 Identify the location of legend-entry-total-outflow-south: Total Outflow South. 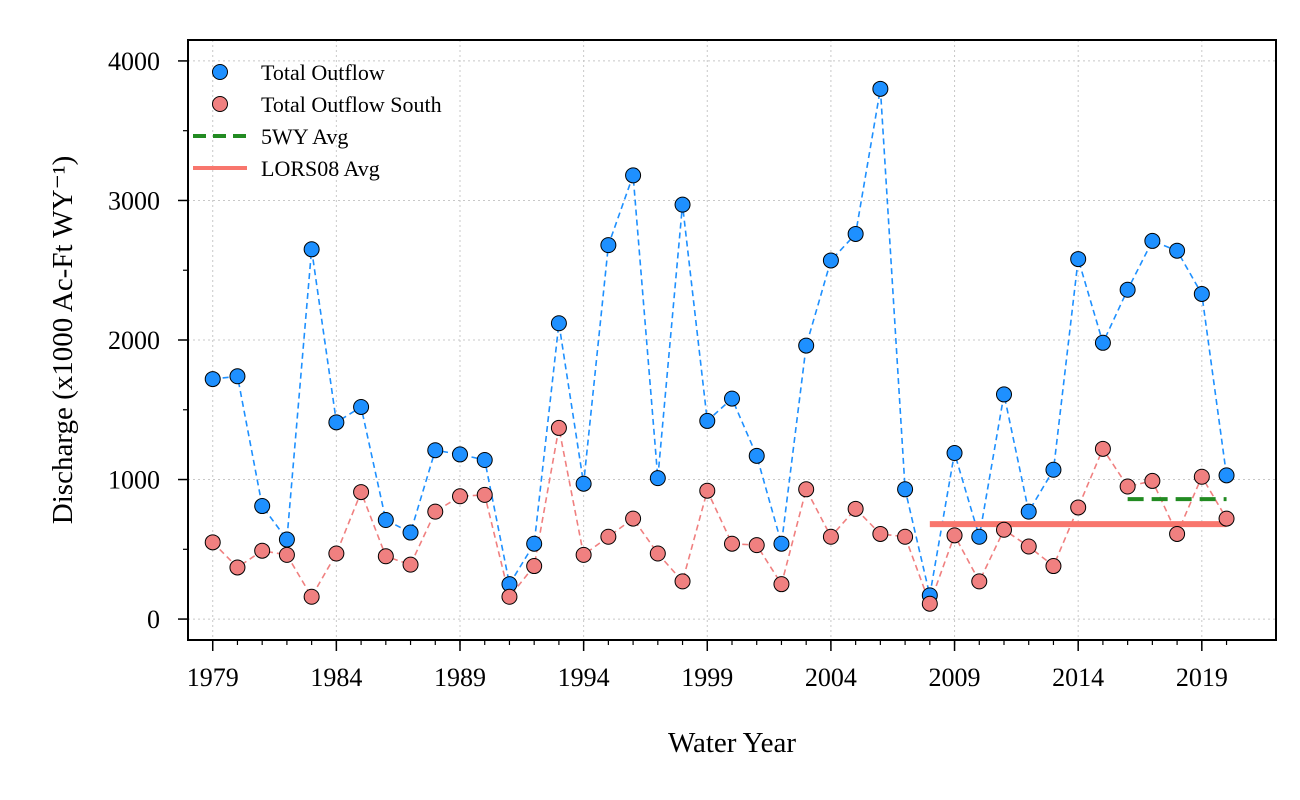
(327, 104).